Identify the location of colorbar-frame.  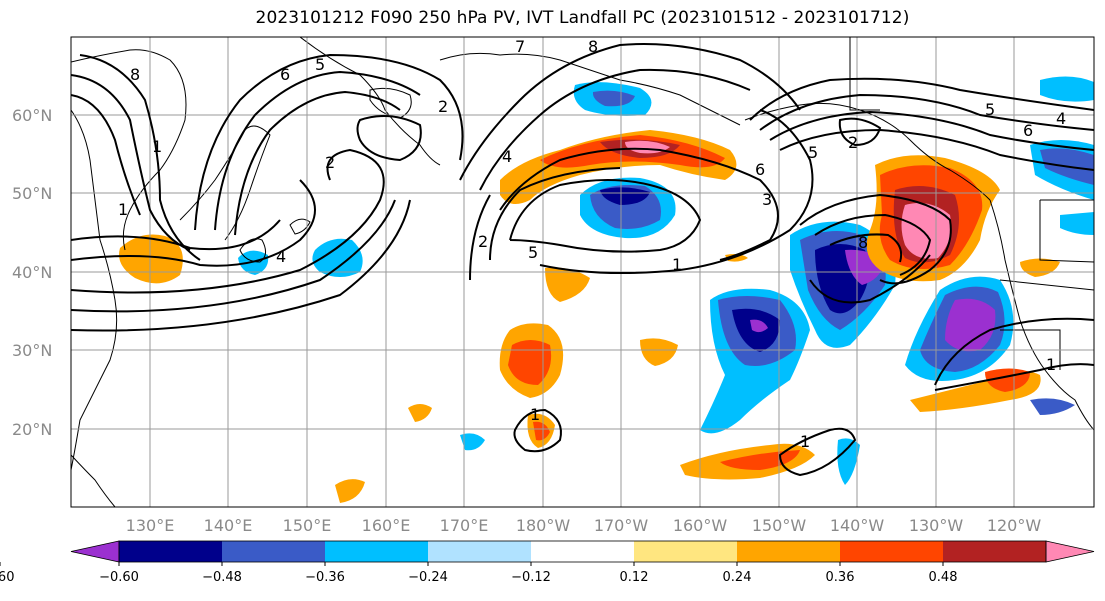
(582, 551).